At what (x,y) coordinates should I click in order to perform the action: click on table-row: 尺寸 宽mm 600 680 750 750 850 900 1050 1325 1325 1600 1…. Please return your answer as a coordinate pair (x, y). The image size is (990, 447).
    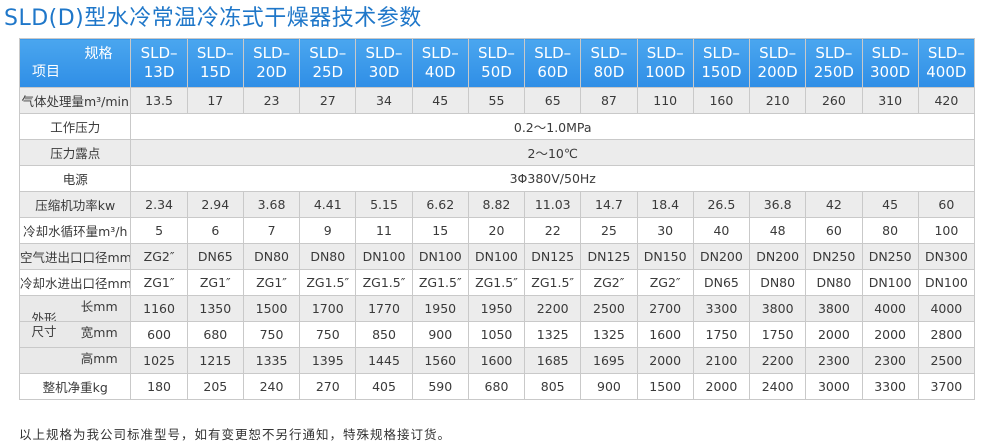
    Looking at the image, I should click on (497, 334).